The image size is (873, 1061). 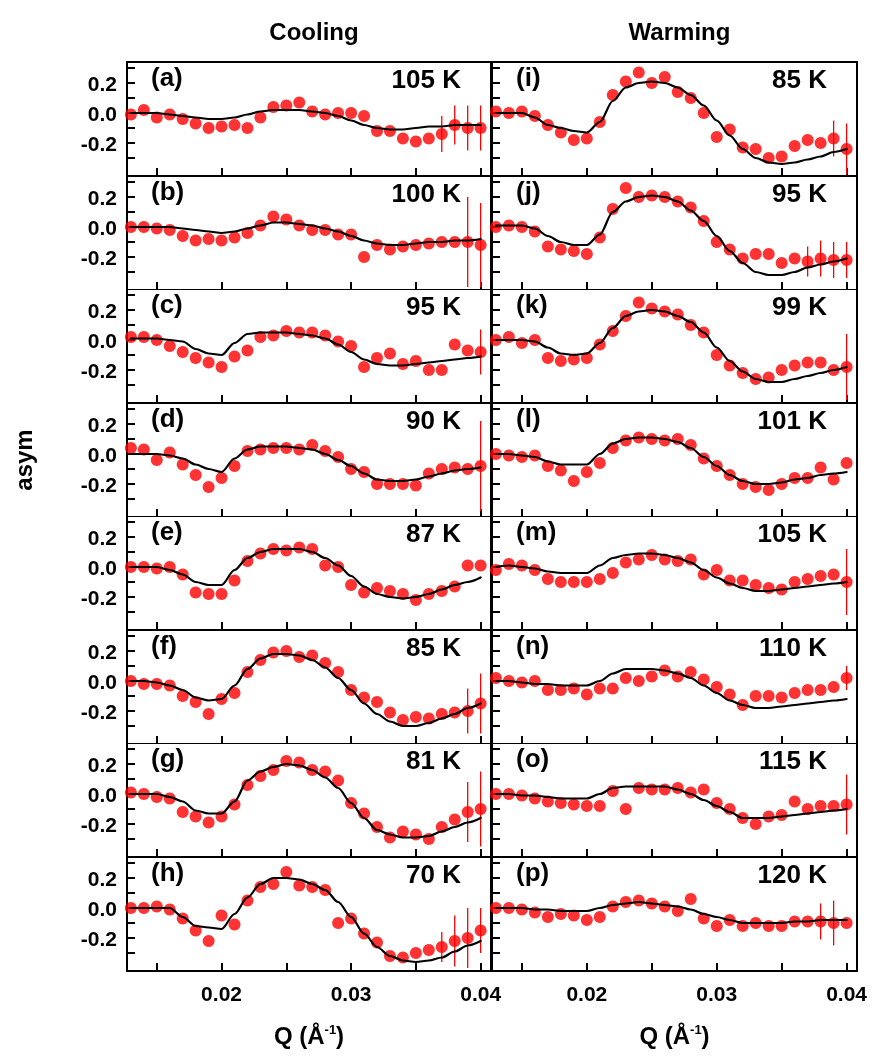 I want to click on annotation: (j), so click(x=528, y=190).